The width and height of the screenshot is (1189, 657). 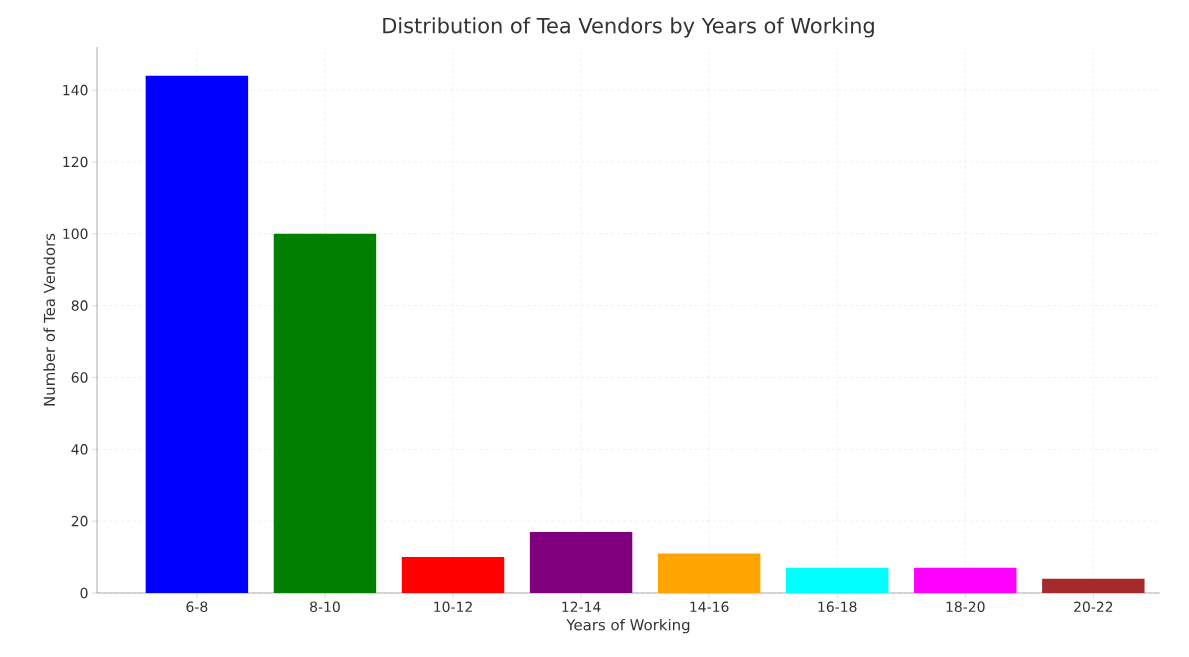 What do you see at coordinates (79, 305) in the screenshot?
I see `y-tick-label: 80` at bounding box center [79, 305].